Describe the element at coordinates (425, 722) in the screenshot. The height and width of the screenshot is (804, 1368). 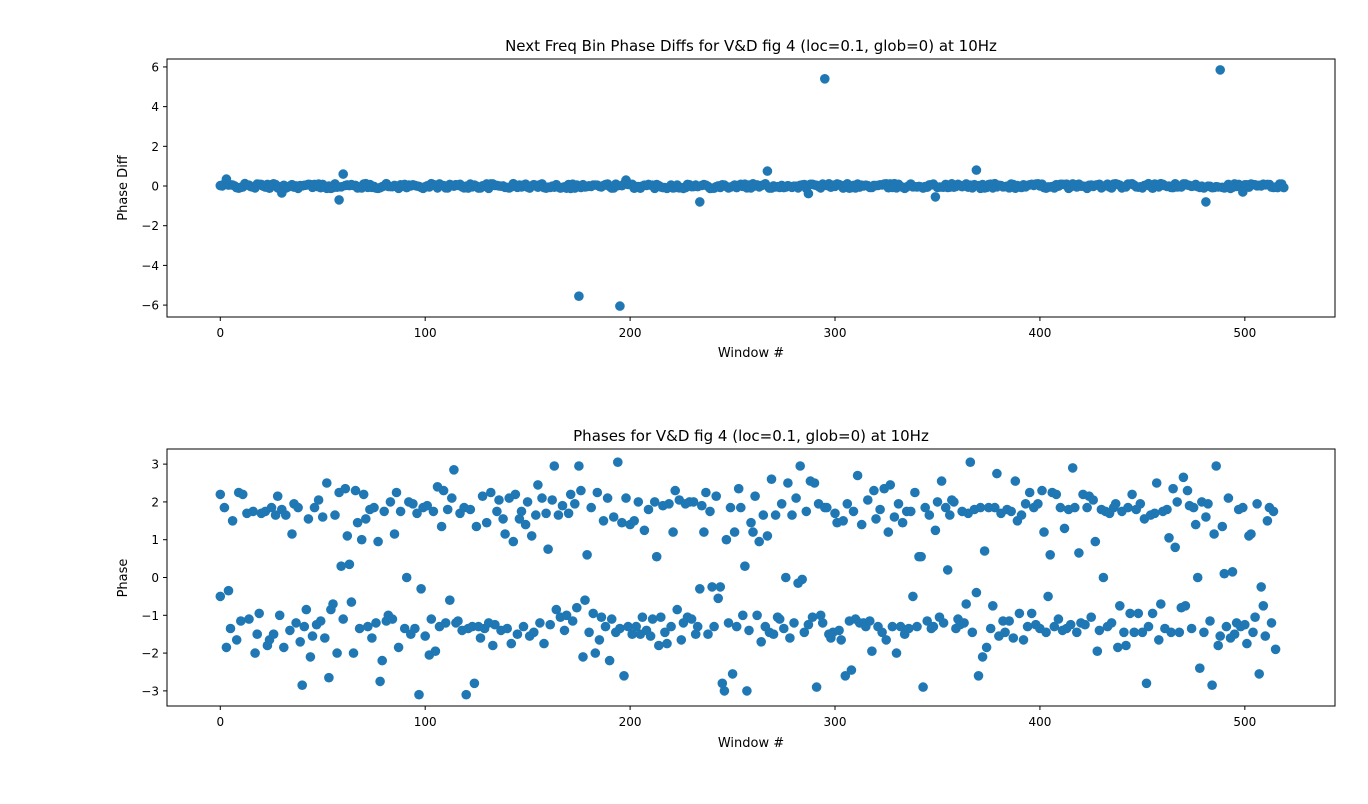
I see `x-tick-label: 100` at that location.